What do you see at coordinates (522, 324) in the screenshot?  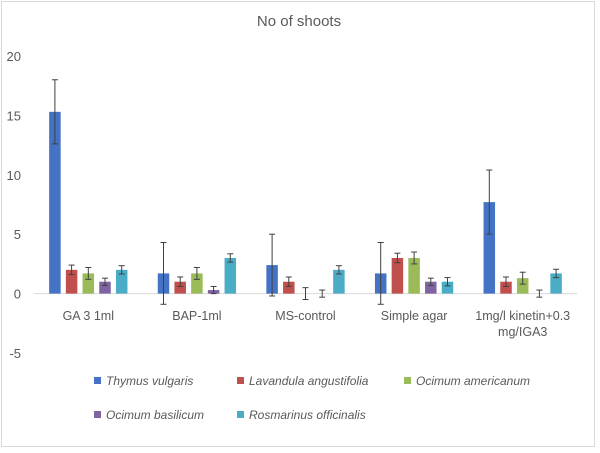 I see `x-tick-label: 1mg/l kinetin+0.3 mg/IGA3` at bounding box center [522, 324].